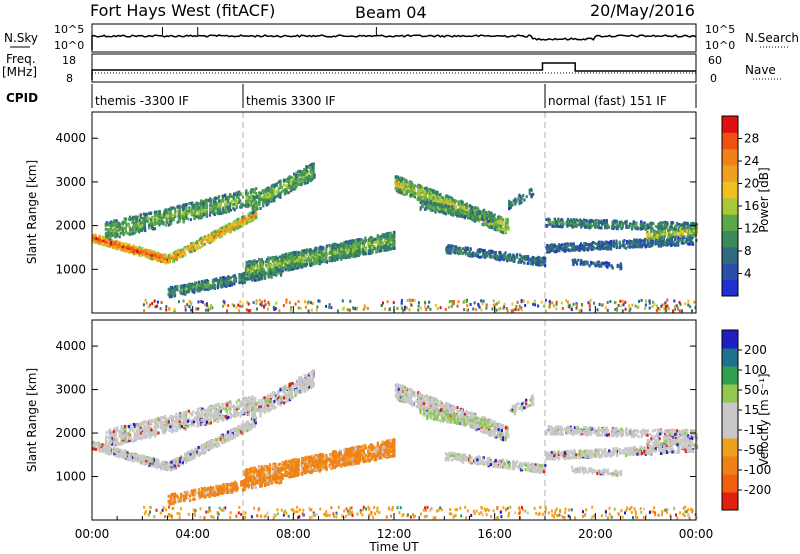  Describe the element at coordinates (19, 72) in the screenshot. I see `freq-label-line2: [MHz]` at that location.